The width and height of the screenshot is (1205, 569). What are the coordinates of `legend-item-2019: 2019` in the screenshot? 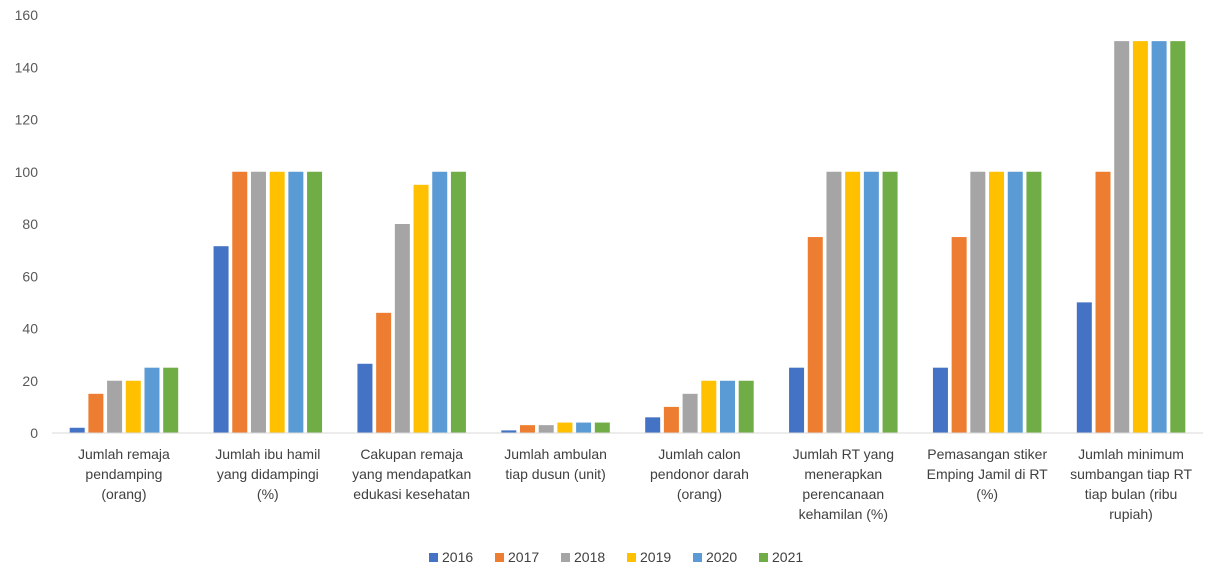 It's located at (649, 557).